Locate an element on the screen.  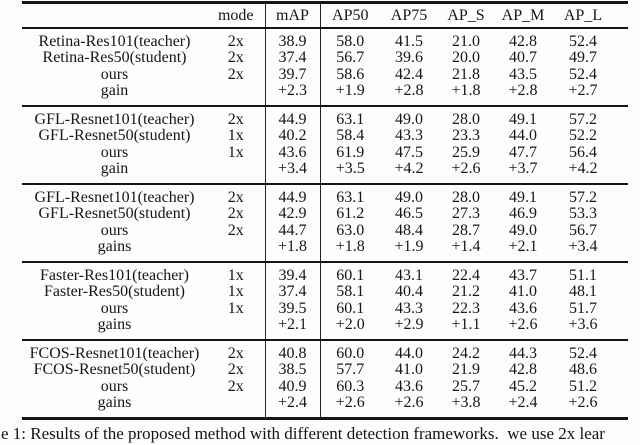
column-header-ap-l: AP_L is located at coordinates (583, 15).